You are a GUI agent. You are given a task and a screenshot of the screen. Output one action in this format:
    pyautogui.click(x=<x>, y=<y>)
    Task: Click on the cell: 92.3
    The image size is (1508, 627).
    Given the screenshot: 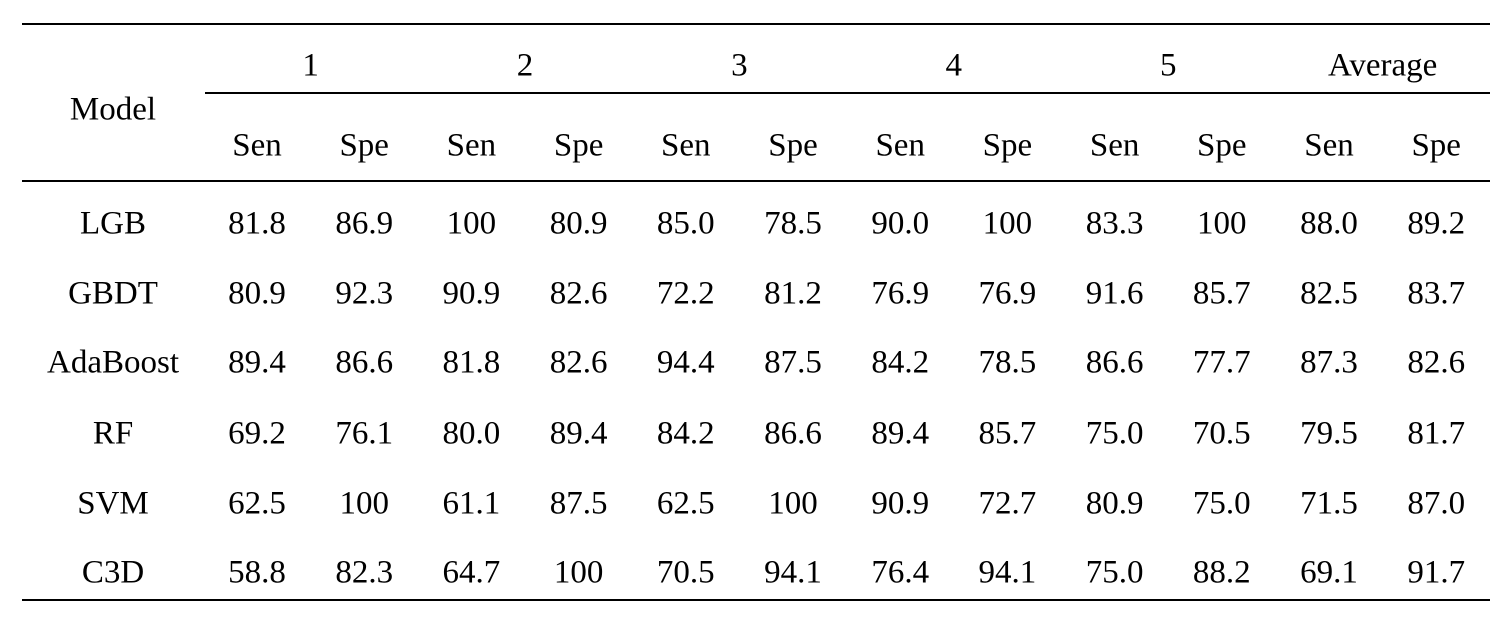 What is the action you would take?
    pyautogui.click(x=364, y=294)
    